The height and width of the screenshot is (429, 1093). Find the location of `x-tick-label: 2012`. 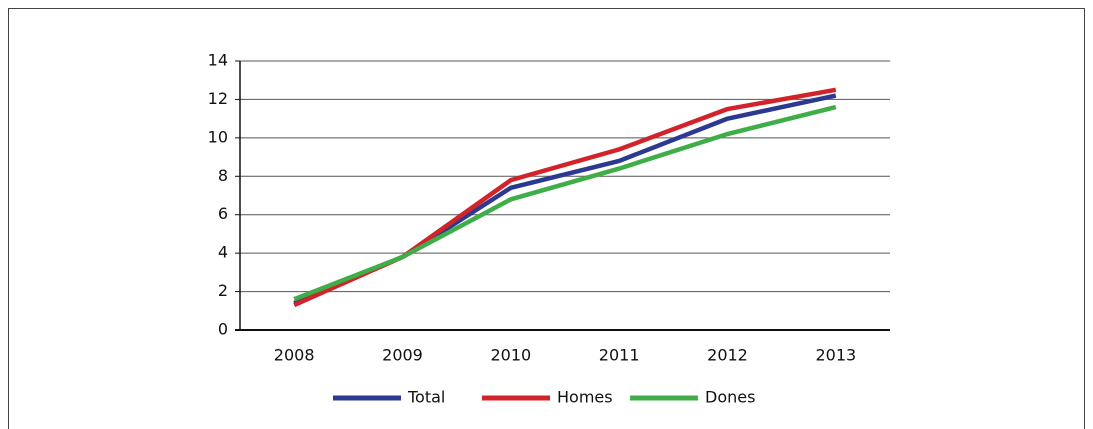

x-tick-label: 2012 is located at coordinates (727, 355).